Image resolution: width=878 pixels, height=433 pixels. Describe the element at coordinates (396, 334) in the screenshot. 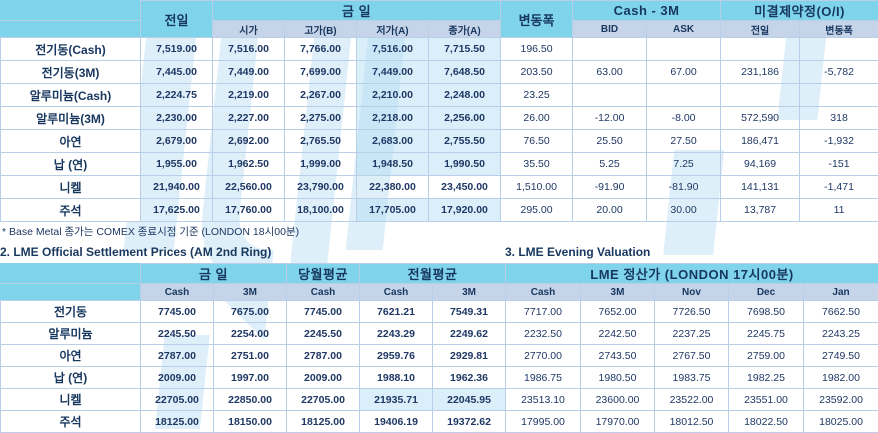

I see `cell-prevmonth-cash: 2243.29` at that location.